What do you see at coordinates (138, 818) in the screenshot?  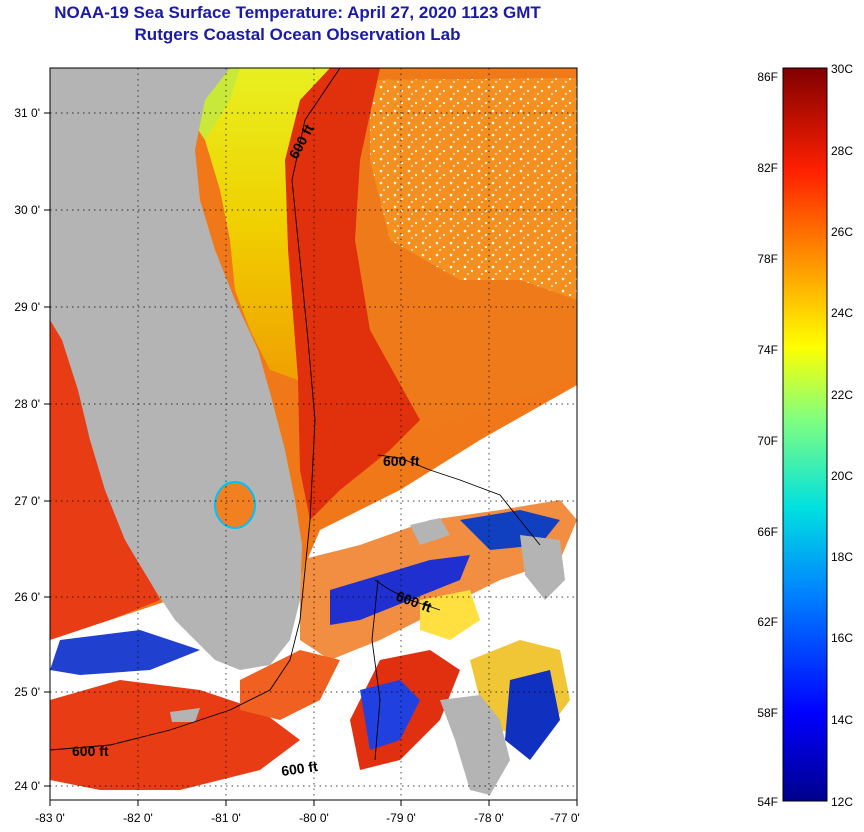 I see `lon-tick-label: -82 0'` at bounding box center [138, 818].